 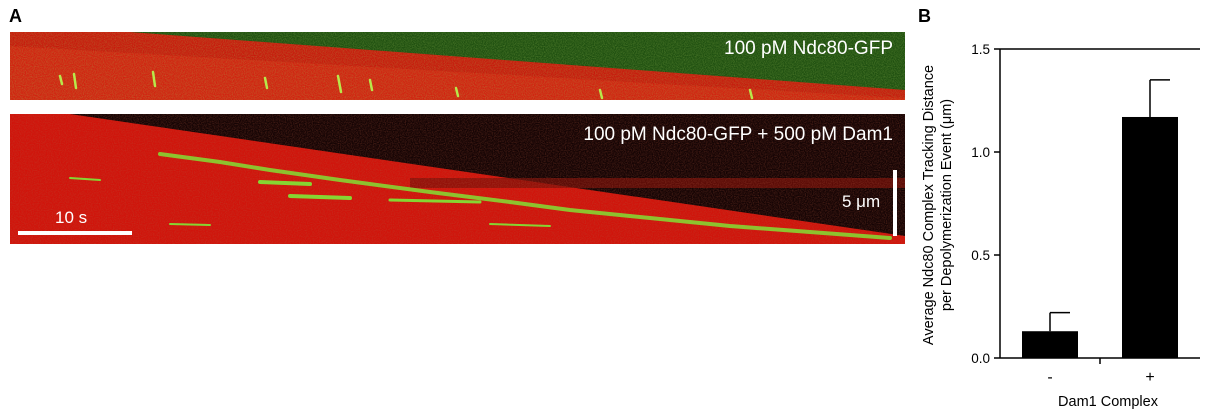 I want to click on kymograph-top-label: 100 pM Ndc80-GFP, so click(x=808, y=48).